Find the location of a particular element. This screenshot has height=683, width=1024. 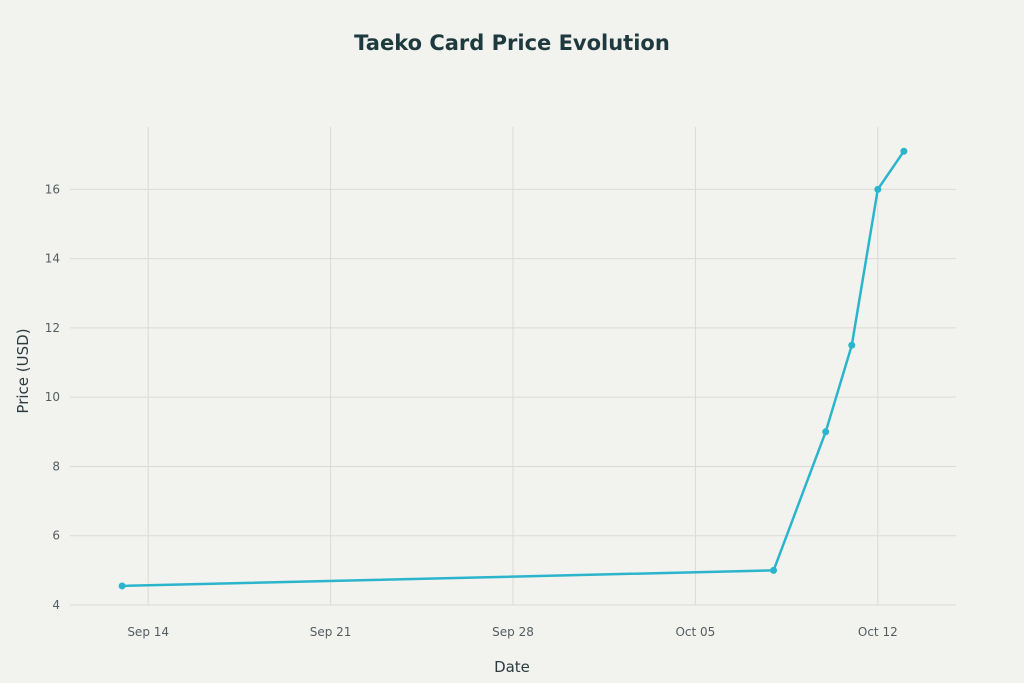

y-tick-label: 10 is located at coordinates (52, 397).